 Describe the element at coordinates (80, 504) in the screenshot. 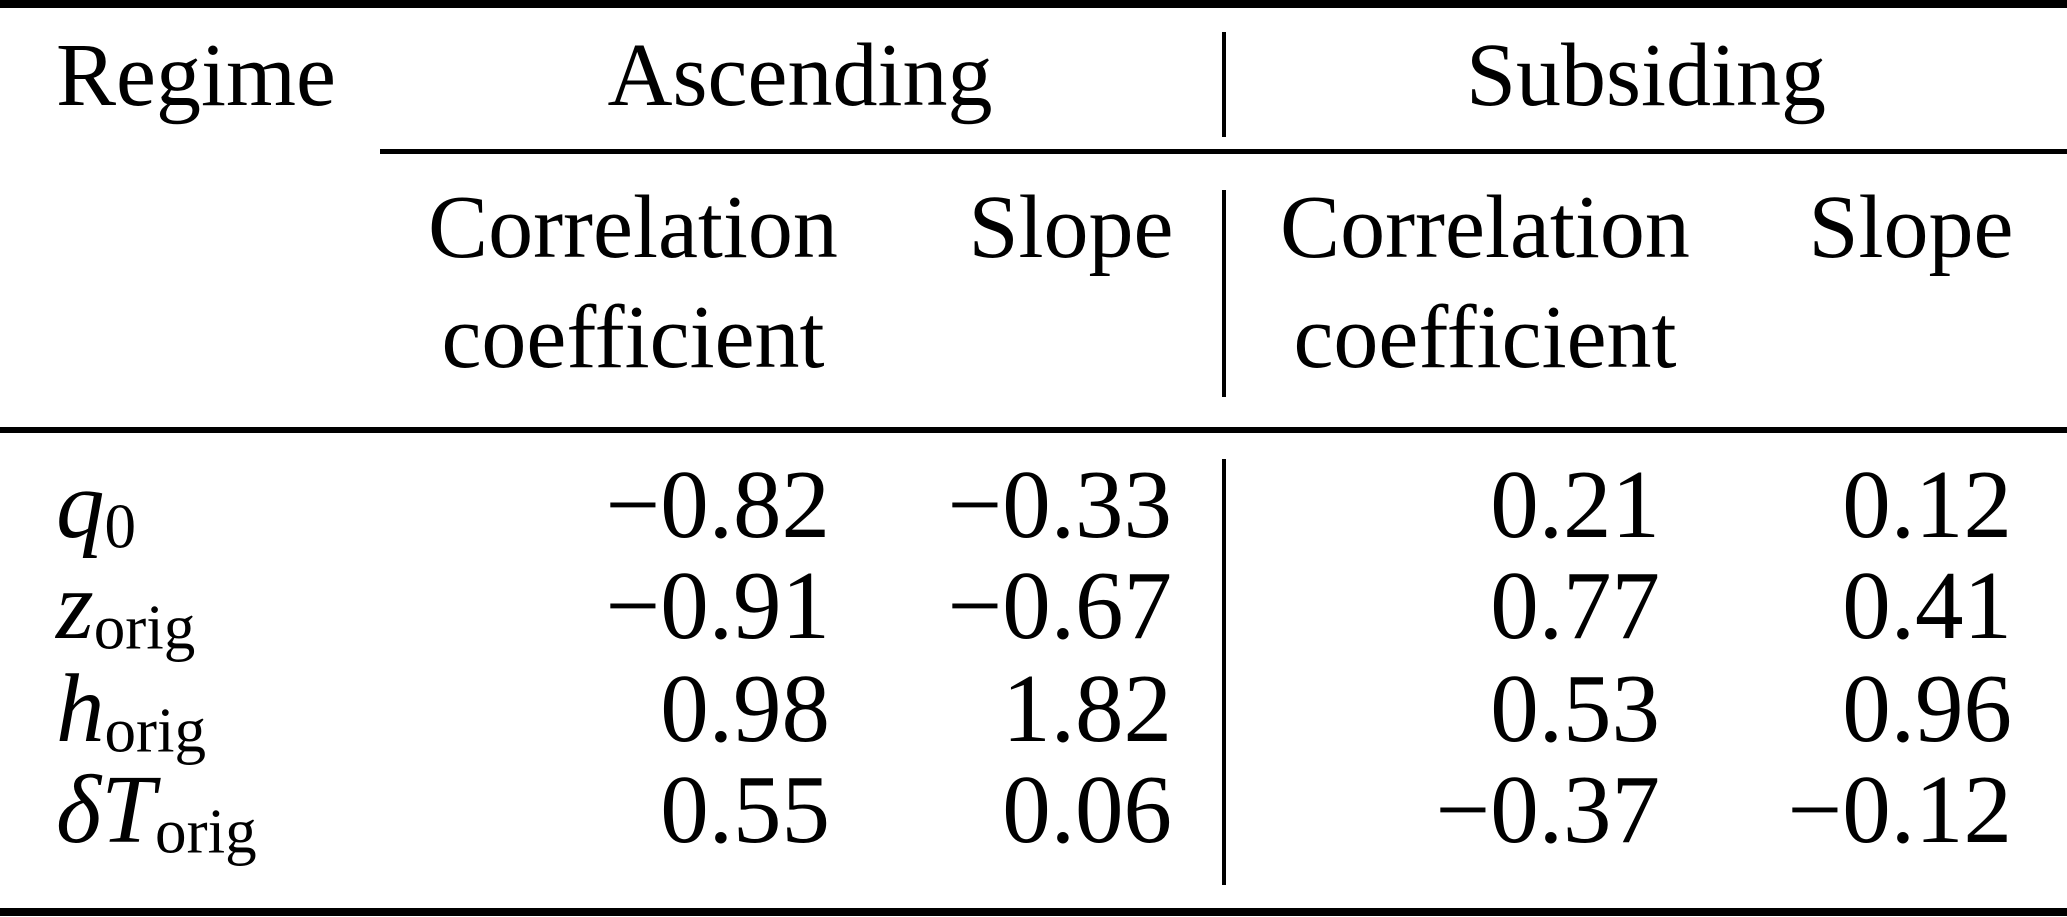

I see `row-label-q0-symbol: q` at that location.